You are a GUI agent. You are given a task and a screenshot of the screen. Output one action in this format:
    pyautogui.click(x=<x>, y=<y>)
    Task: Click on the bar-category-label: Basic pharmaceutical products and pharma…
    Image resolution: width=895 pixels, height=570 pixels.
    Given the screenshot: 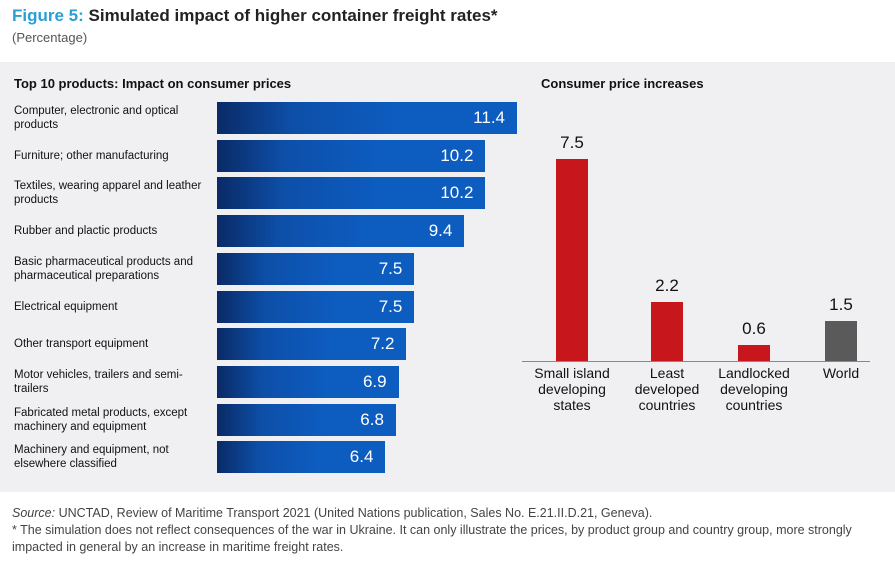 What is the action you would take?
    pyautogui.click(x=103, y=268)
    